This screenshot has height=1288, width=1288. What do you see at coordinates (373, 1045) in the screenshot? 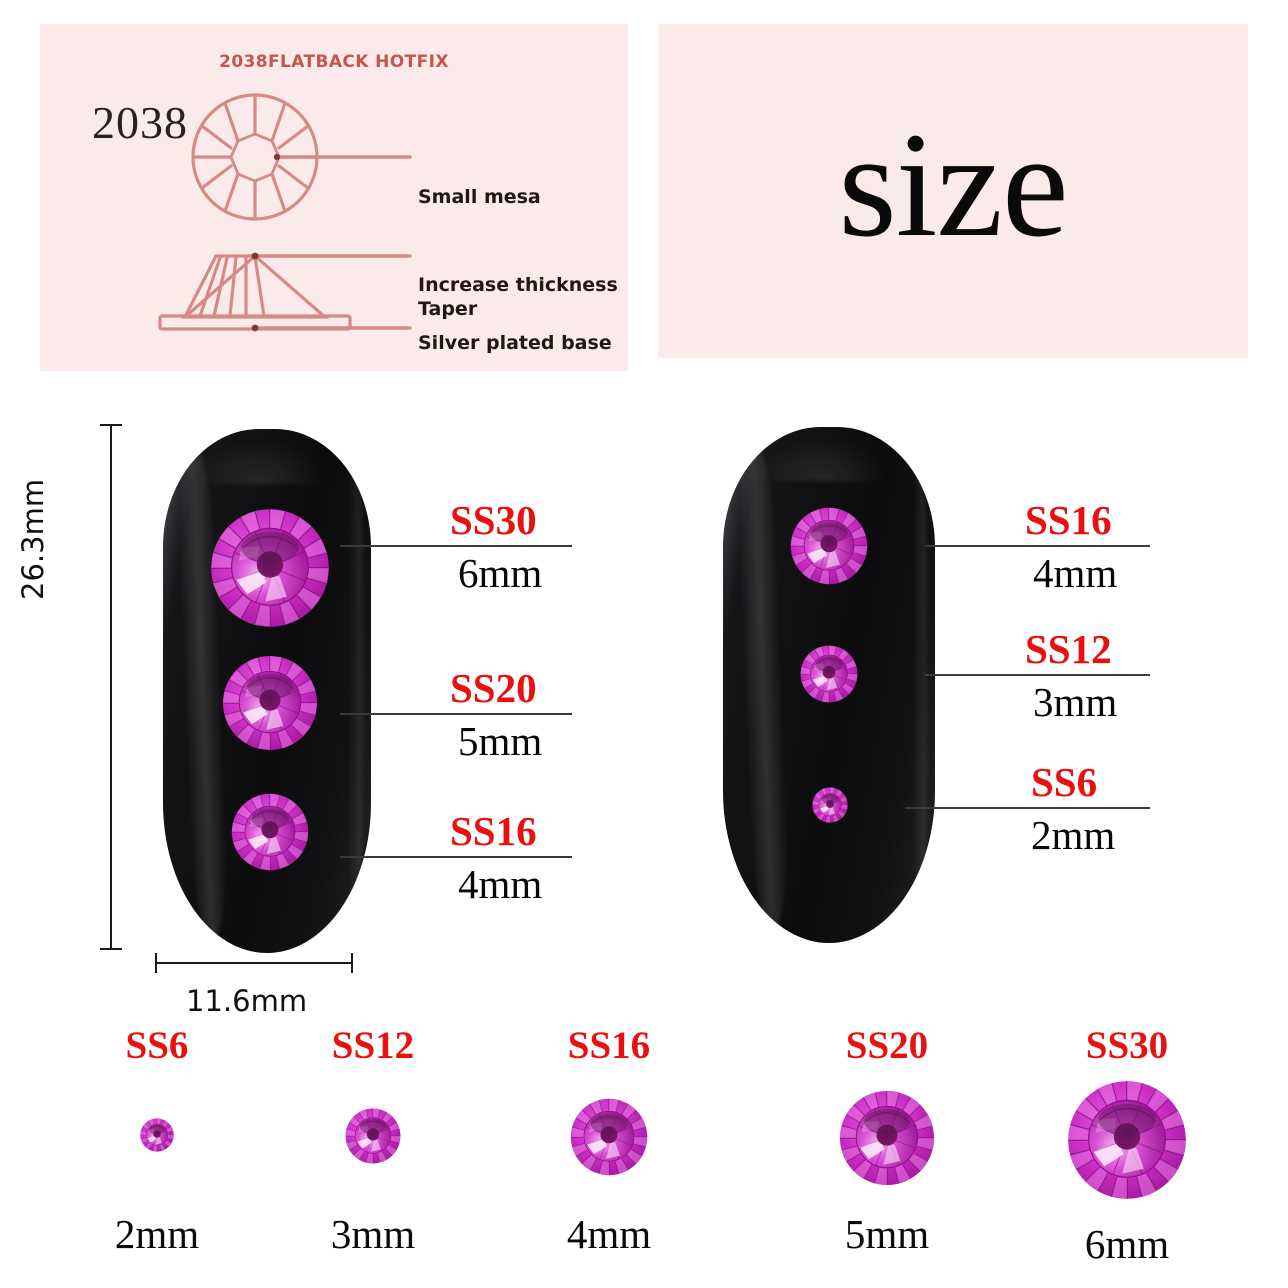
I see `comparison-ss-label: SS12` at bounding box center [373, 1045].